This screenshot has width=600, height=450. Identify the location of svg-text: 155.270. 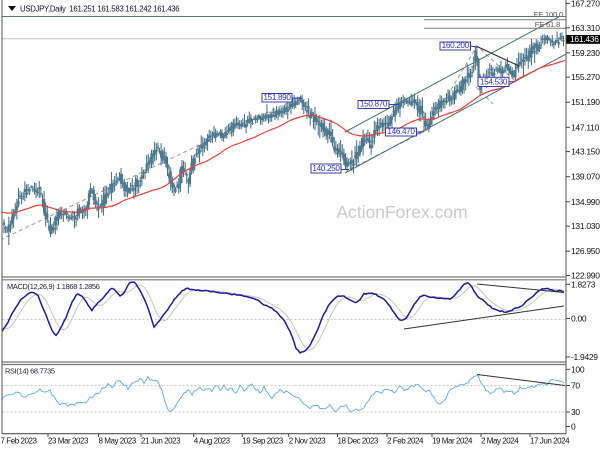
(585, 77).